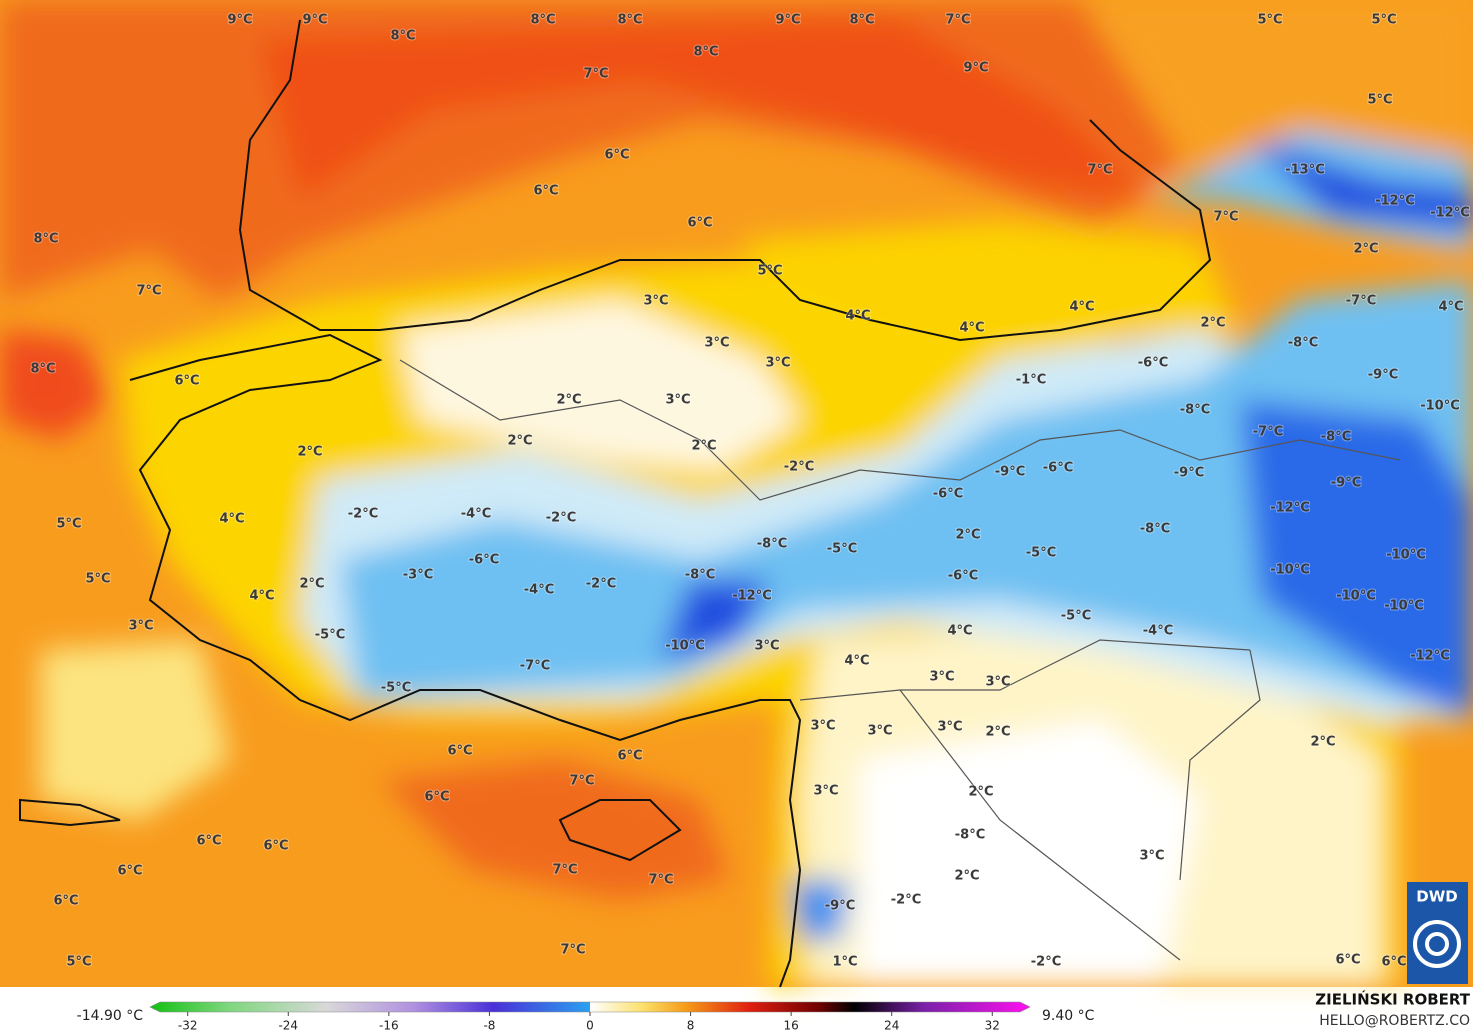 This screenshot has height=1035, width=1473. I want to click on colorbar-tick-label: -8, so click(489, 1026).